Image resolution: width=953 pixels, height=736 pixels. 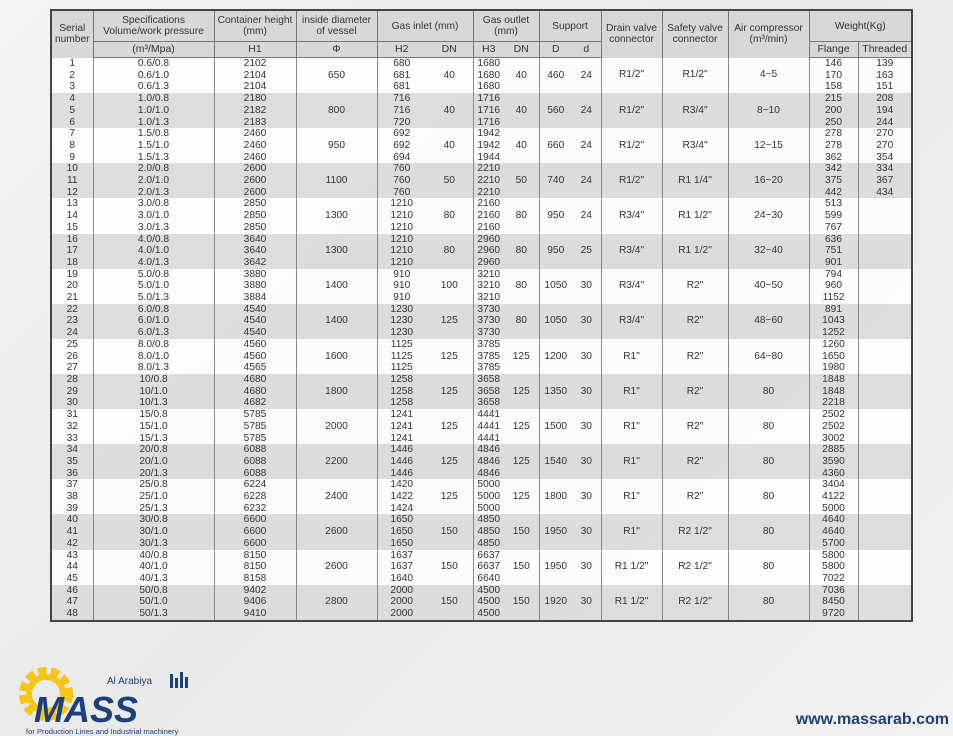 What do you see at coordinates (555, 427) in the screenshot?
I see `support-D-cell: 1500` at bounding box center [555, 427].